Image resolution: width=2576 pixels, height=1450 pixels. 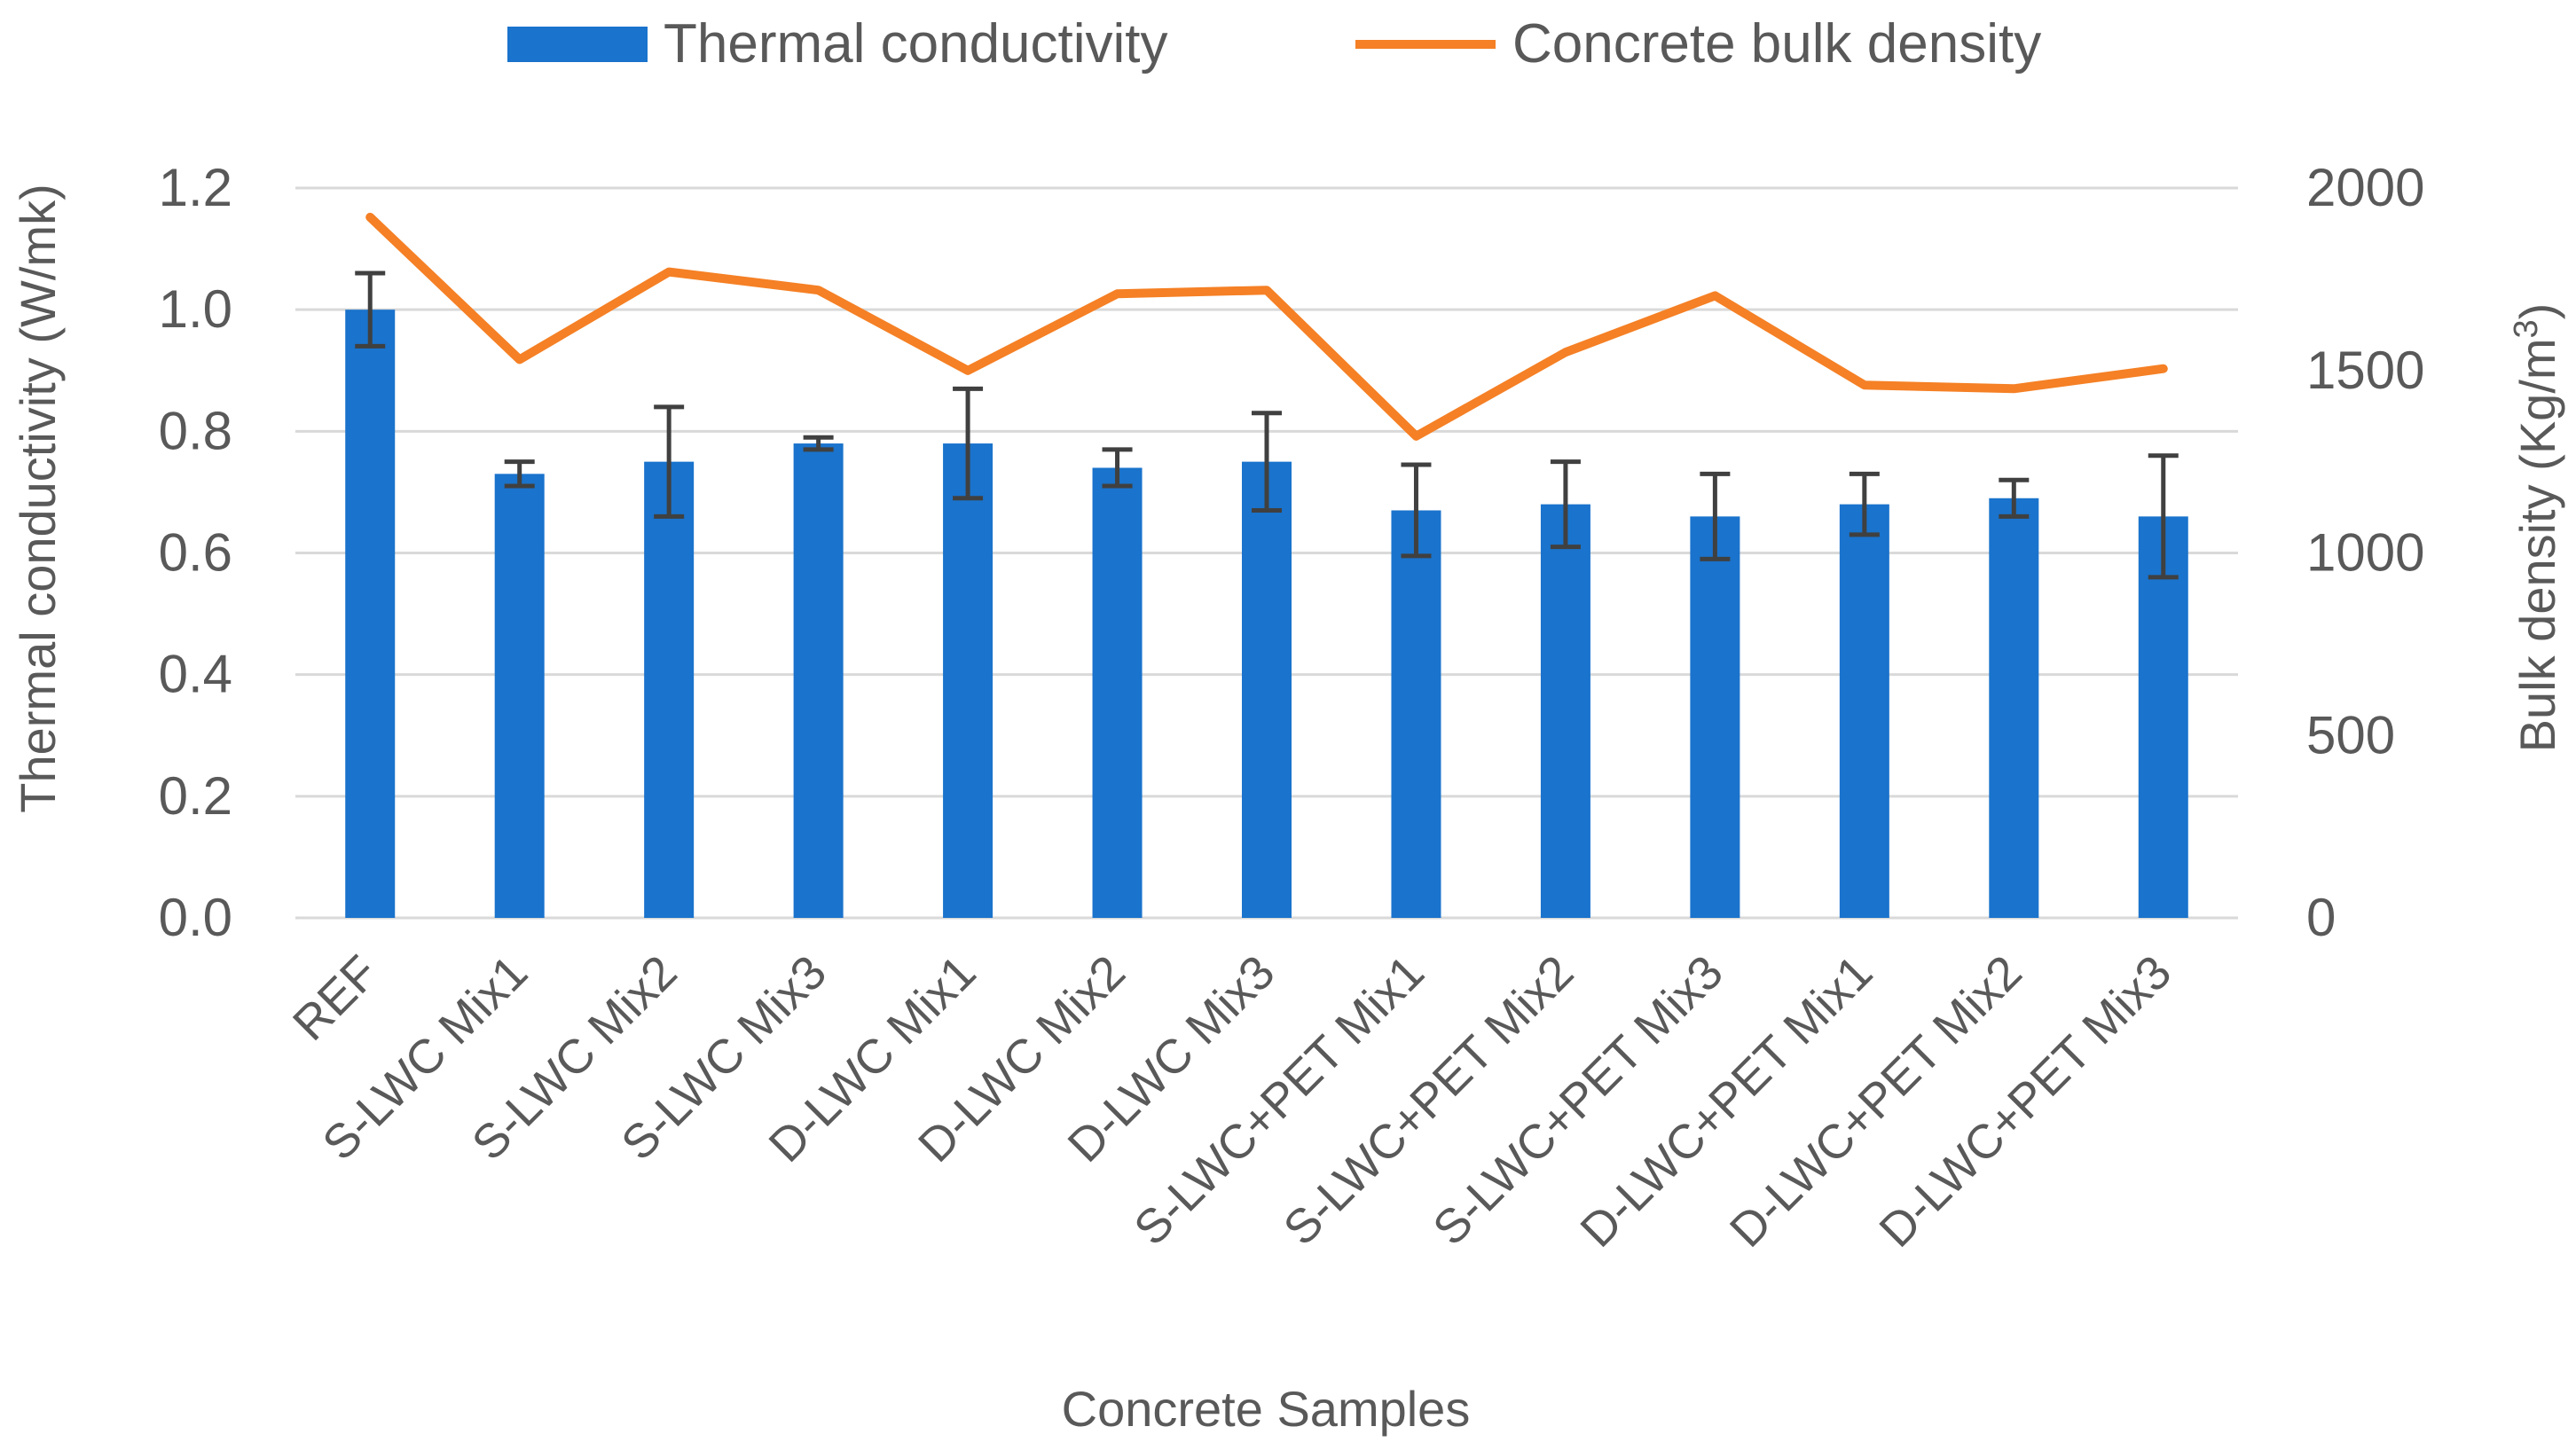 I want to click on right-tick-label: 500, so click(x=2350, y=734).